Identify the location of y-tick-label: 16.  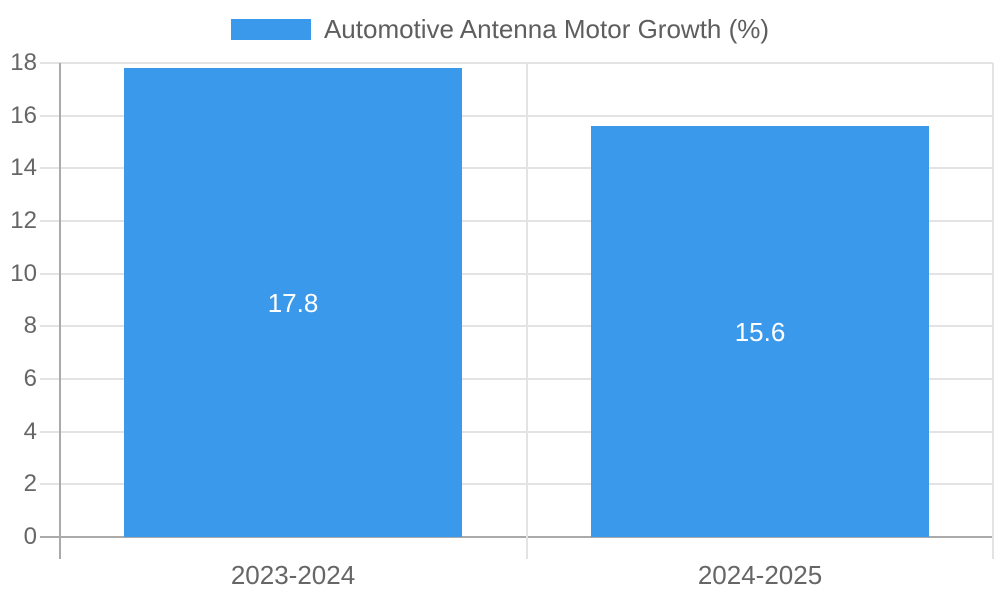
(23, 115).